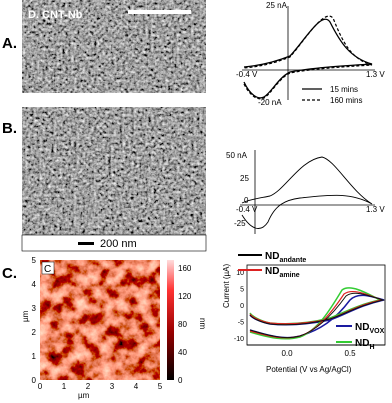 The height and width of the screenshot is (403, 392). What do you see at coordinates (246, 200) in the screenshot?
I see `tick-label: 0` at bounding box center [246, 200].